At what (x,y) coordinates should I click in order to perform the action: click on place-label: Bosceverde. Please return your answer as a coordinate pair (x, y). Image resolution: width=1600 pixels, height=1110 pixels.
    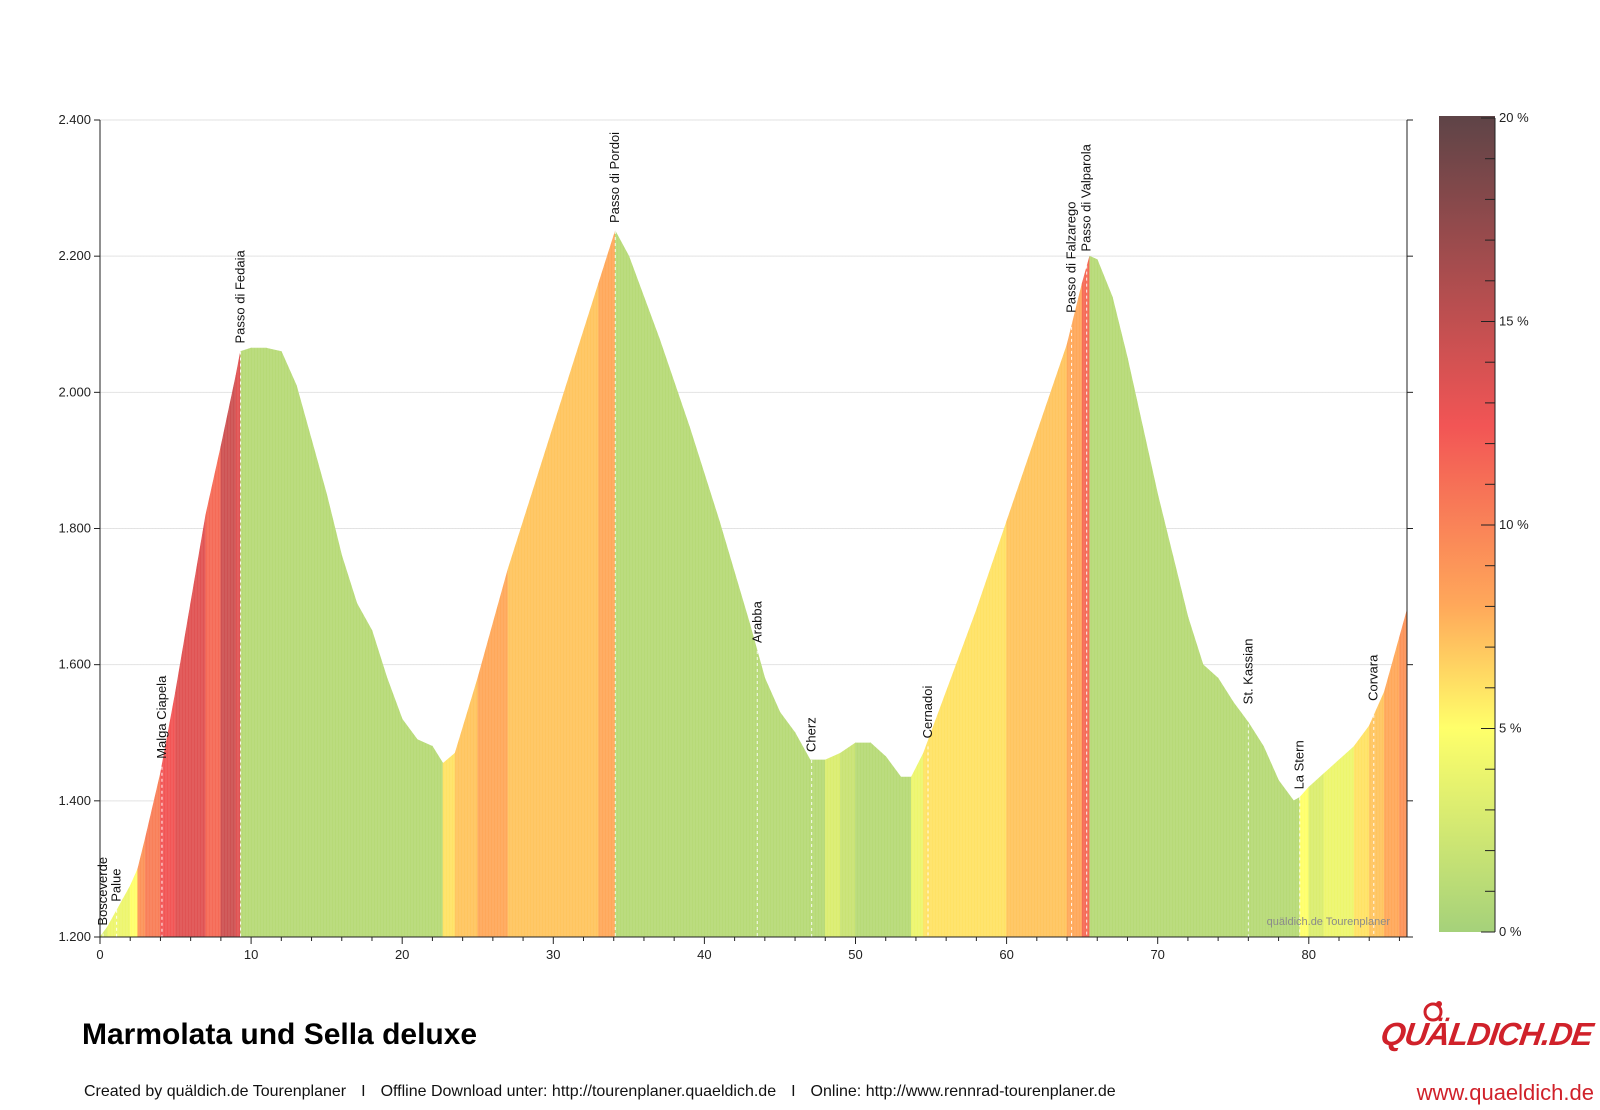
    Looking at the image, I should click on (102, 891).